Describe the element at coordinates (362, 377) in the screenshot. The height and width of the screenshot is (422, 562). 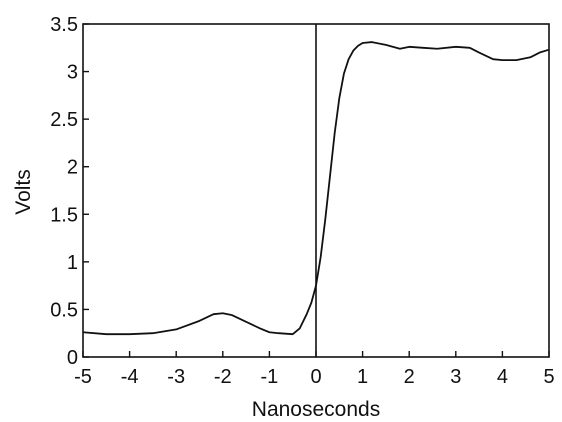
I see `x-tick-label: 1` at that location.